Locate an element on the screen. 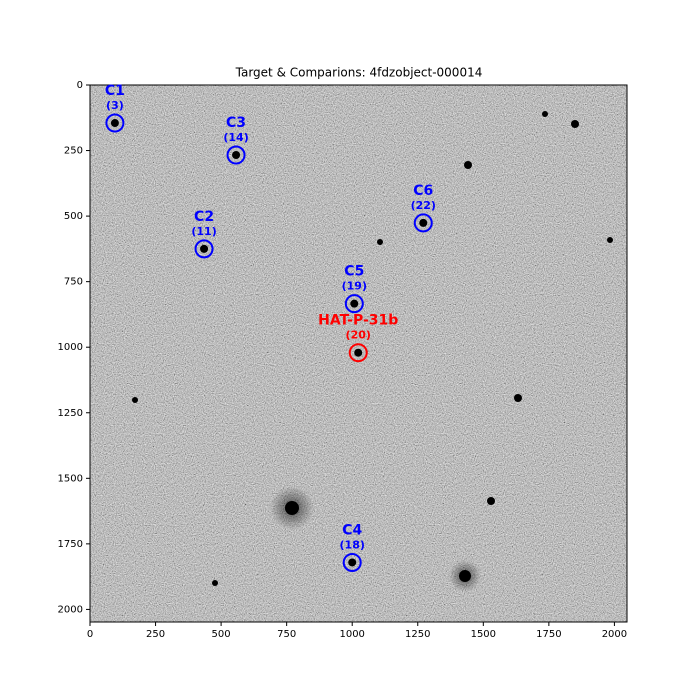  x-tick-label: 1500 is located at coordinates (483, 634).